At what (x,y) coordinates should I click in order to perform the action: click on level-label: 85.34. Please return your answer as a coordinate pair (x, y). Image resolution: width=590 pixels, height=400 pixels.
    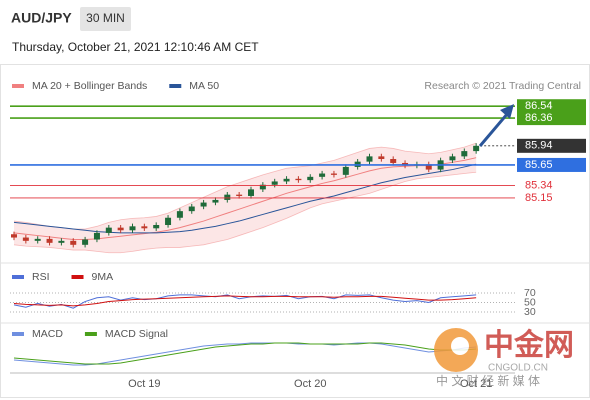
    Looking at the image, I should click on (539, 185).